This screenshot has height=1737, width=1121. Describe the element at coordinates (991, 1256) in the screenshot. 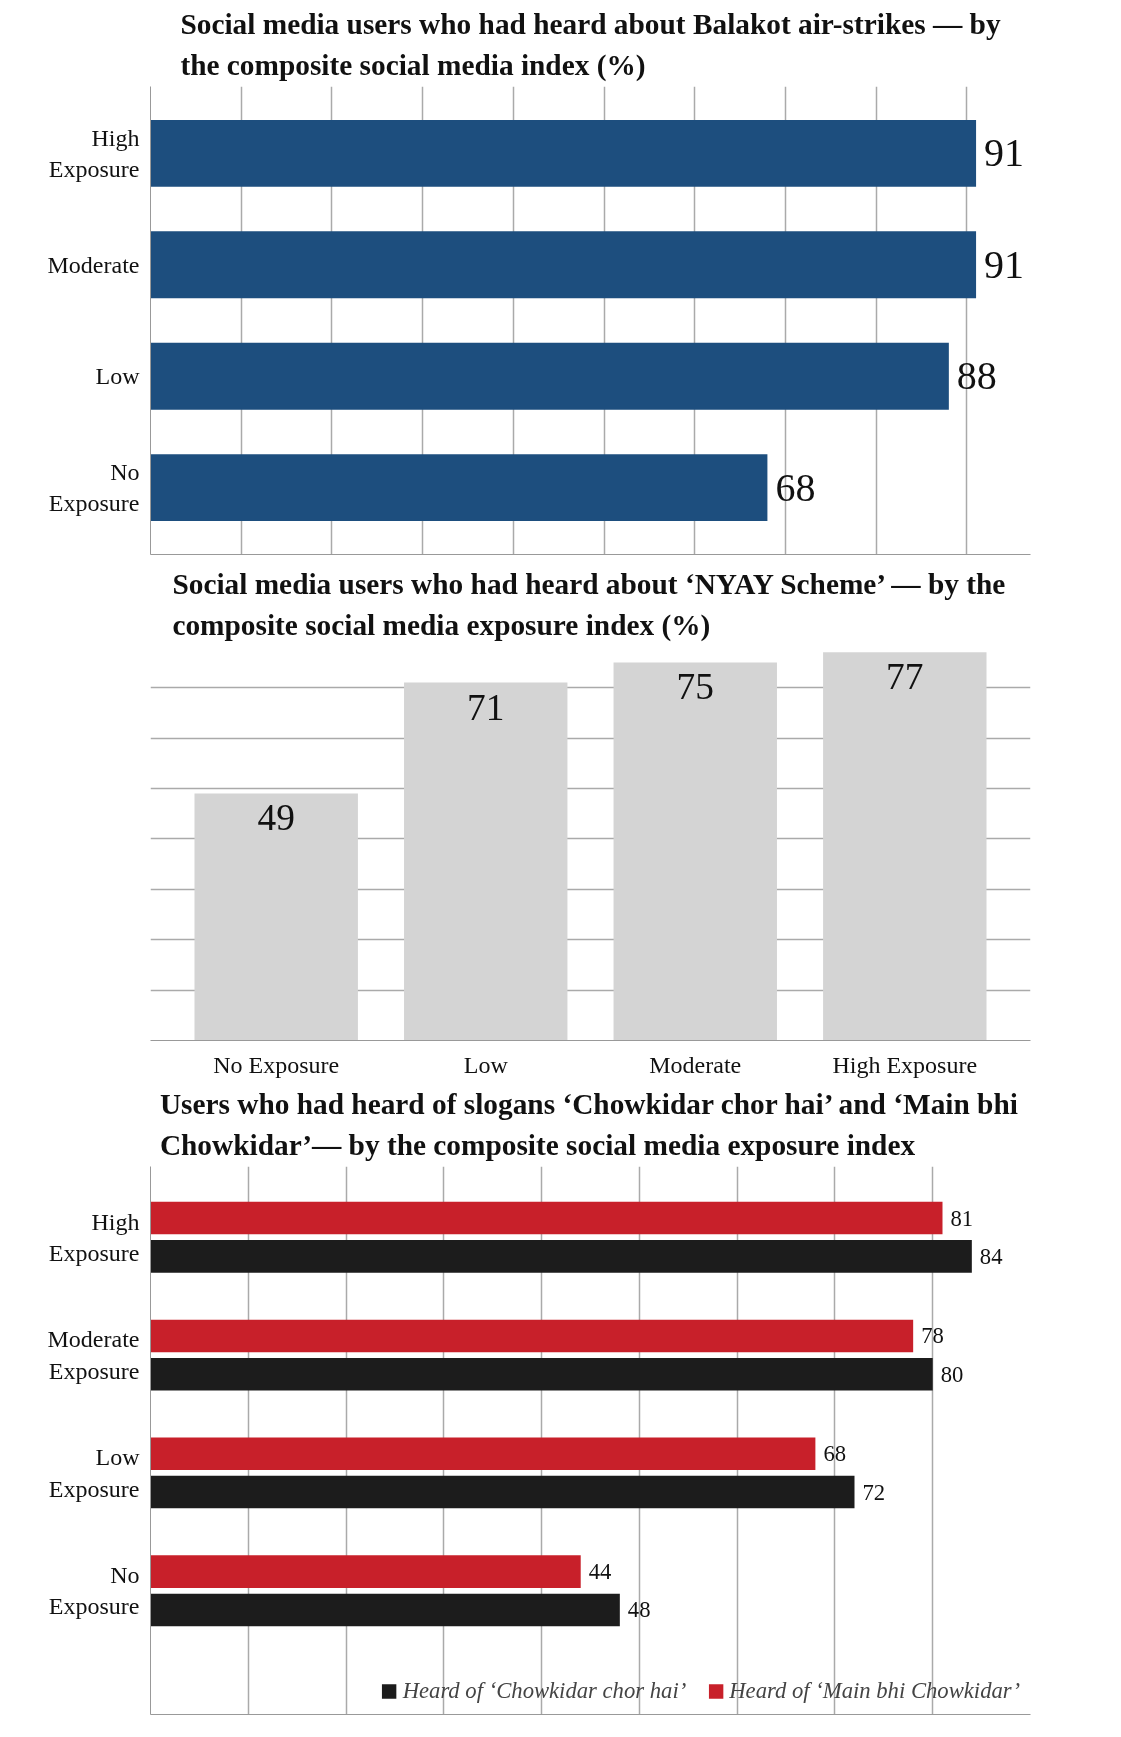

I see `data-label: 84` at that location.